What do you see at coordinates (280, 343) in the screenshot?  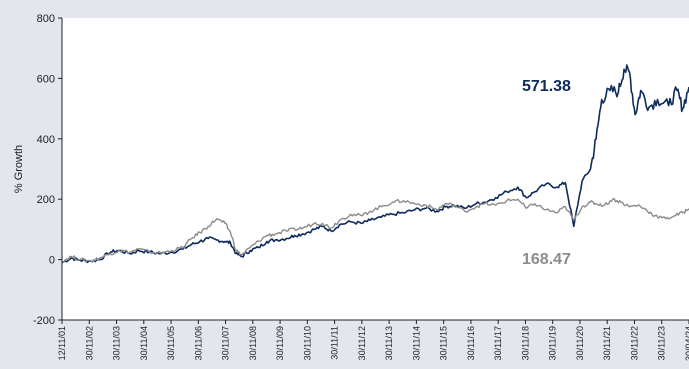 I see `x-tick-label: 30/11/09` at bounding box center [280, 343].